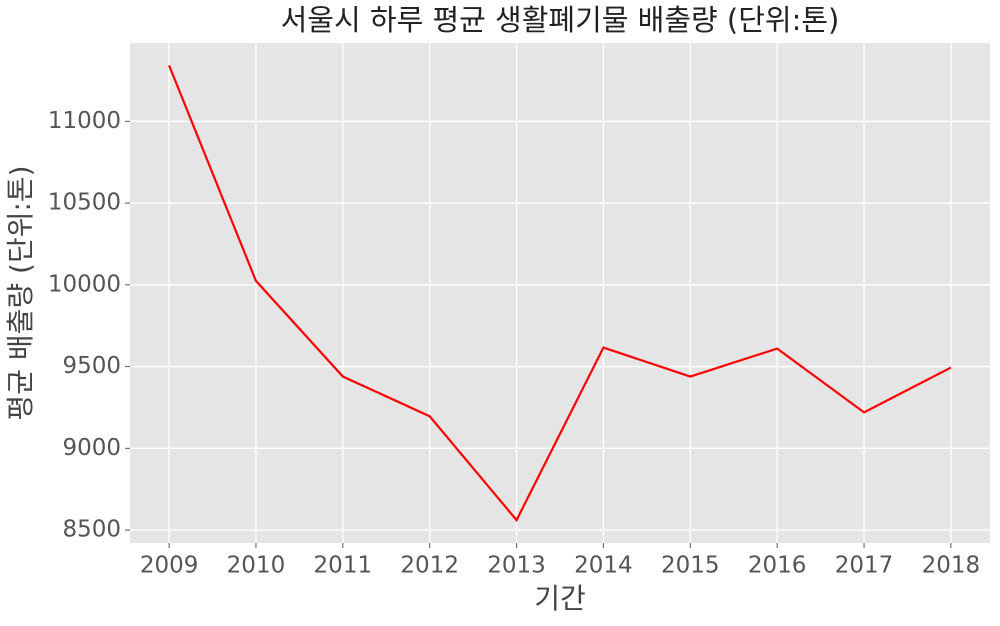 The width and height of the screenshot is (1000, 626). What do you see at coordinates (690, 566) in the screenshot?
I see `x-tick-label: 2015` at bounding box center [690, 566].